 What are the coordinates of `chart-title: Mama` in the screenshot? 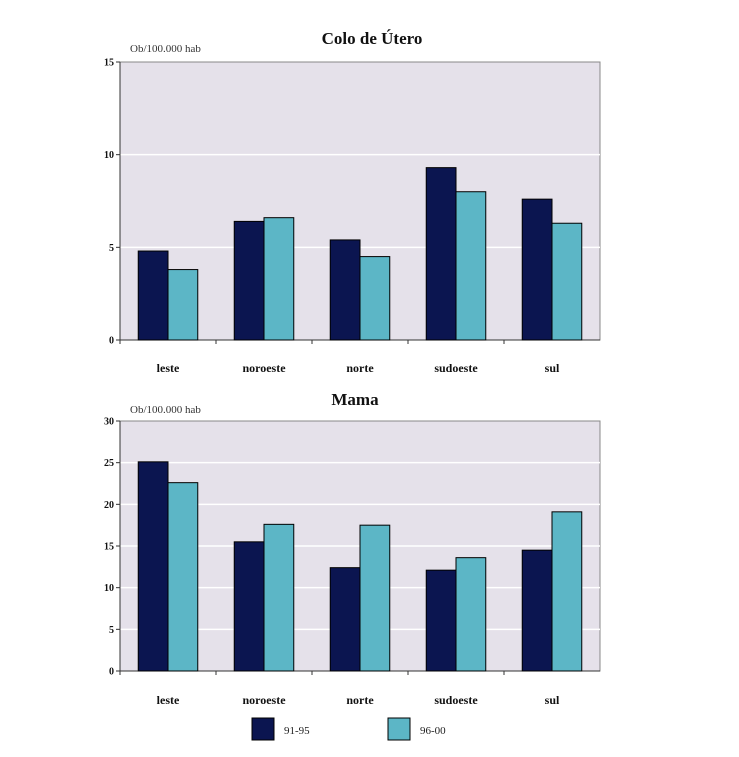 It's located at (355, 399).